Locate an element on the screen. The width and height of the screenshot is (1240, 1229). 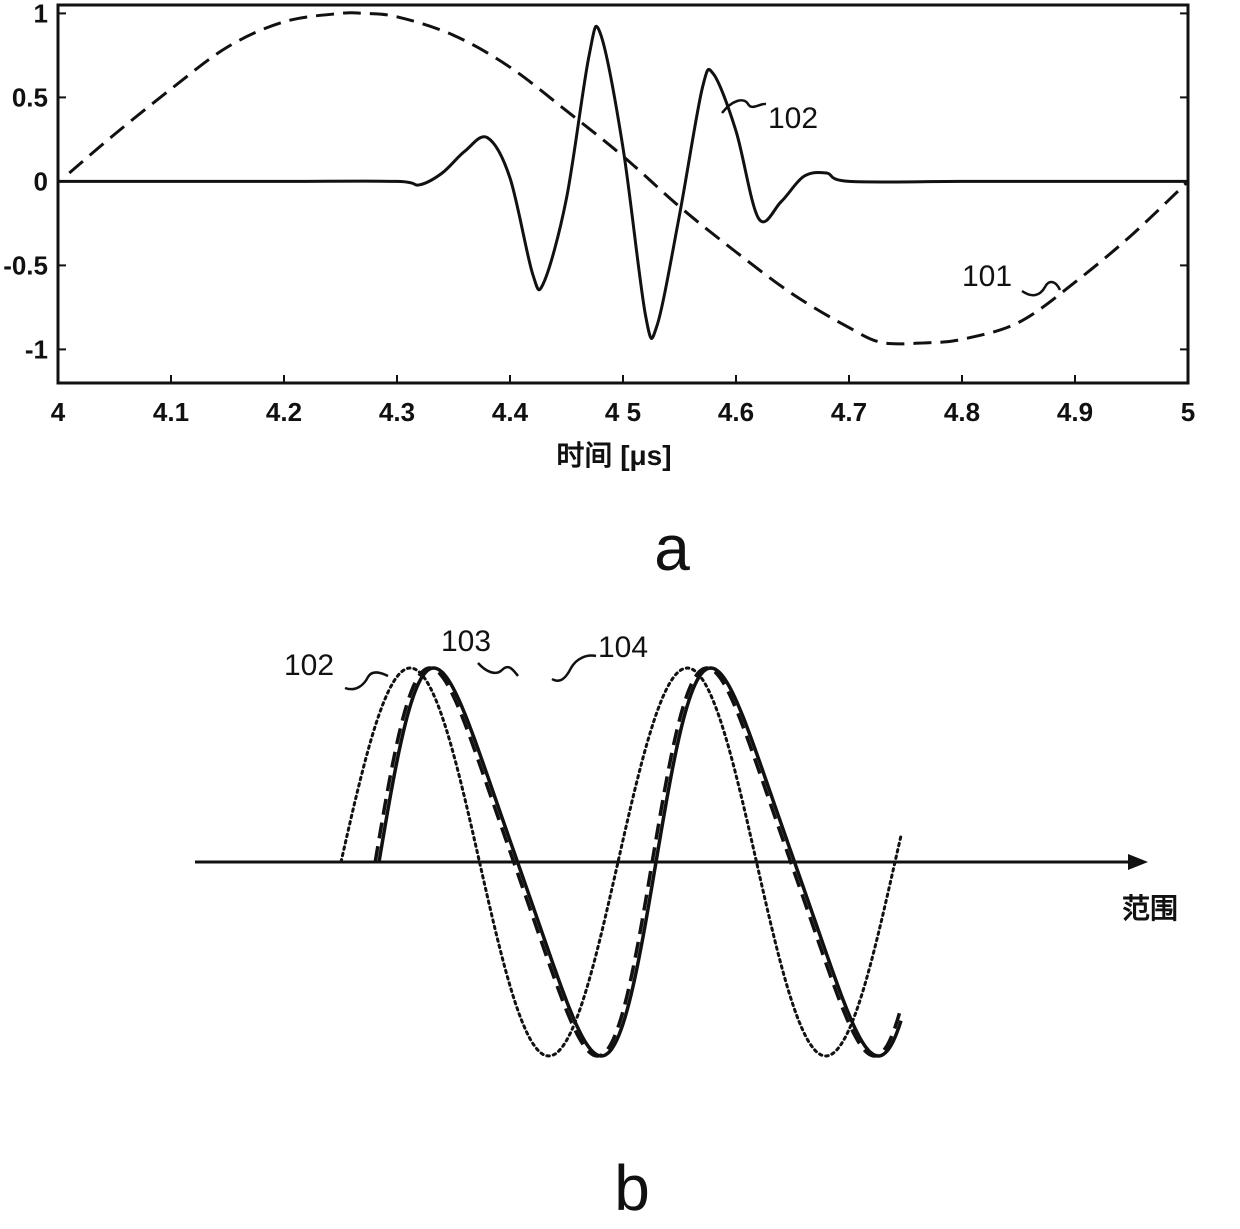
series-102-wave is located at coordinates (621, 862).